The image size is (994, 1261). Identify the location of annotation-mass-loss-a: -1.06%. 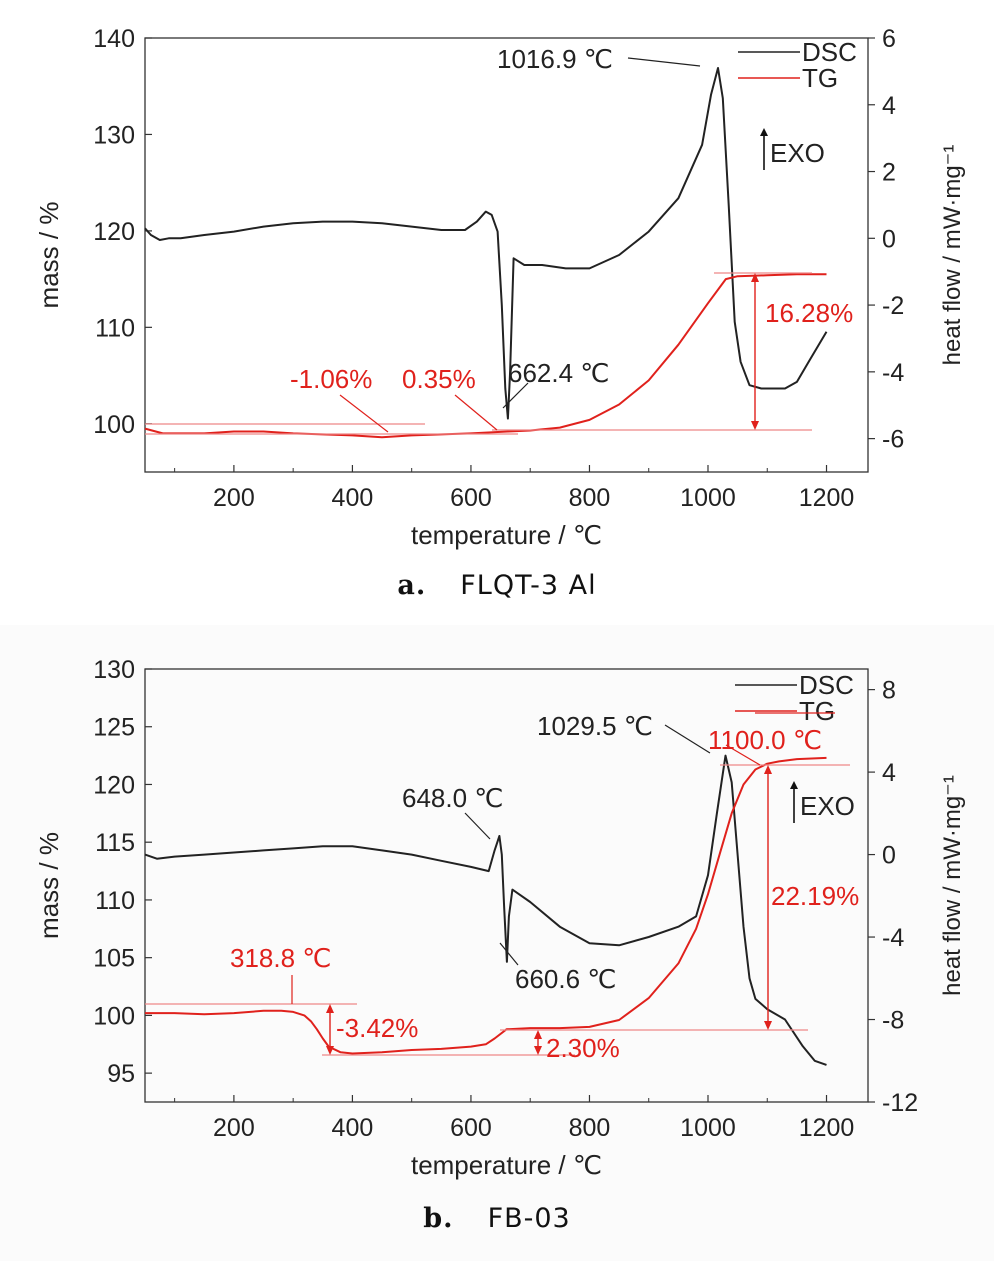
(331, 379).